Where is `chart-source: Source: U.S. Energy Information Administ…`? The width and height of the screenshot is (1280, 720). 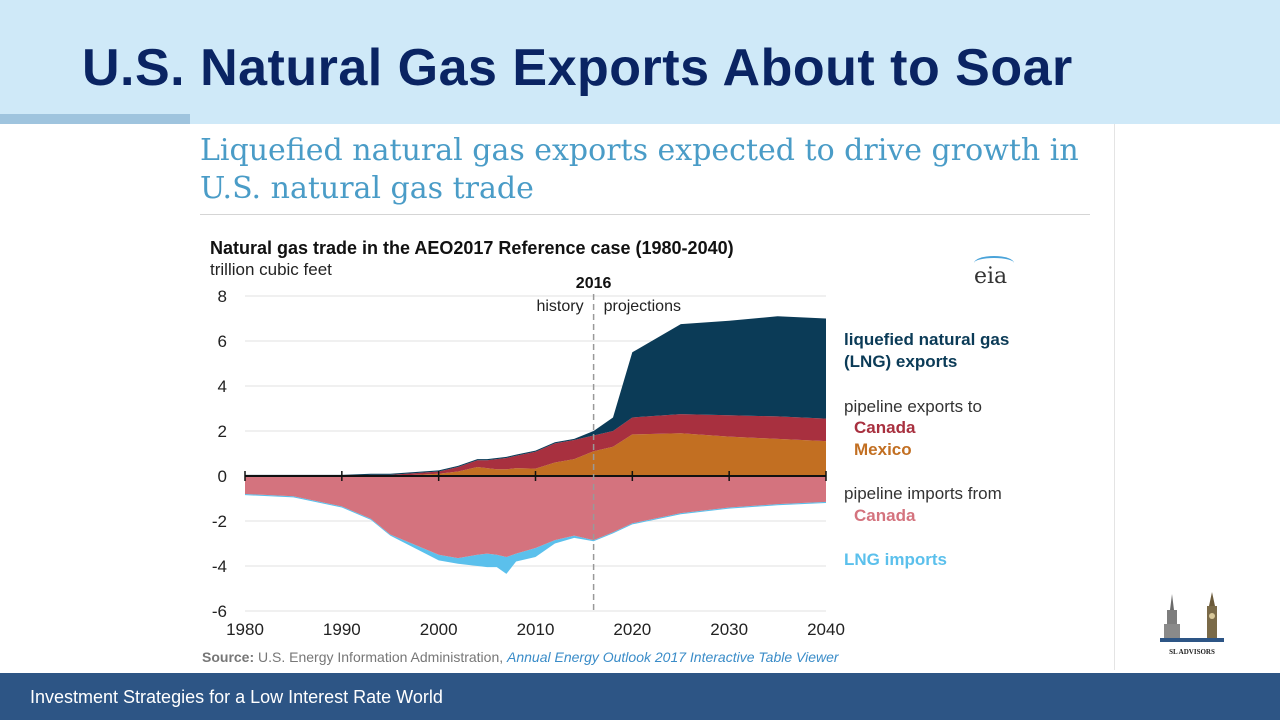
chart-source: Source: U.S. Energy Information Administ… is located at coordinates (520, 657).